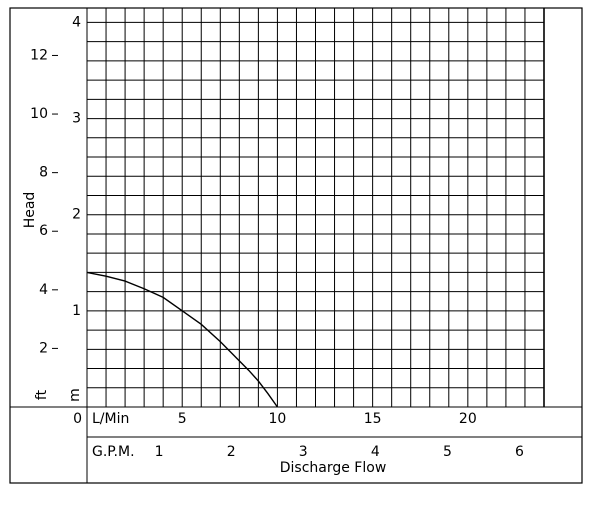 The image size is (600, 513). What do you see at coordinates (278, 419) in the screenshot?
I see `x-tick-label: 10` at bounding box center [278, 419].